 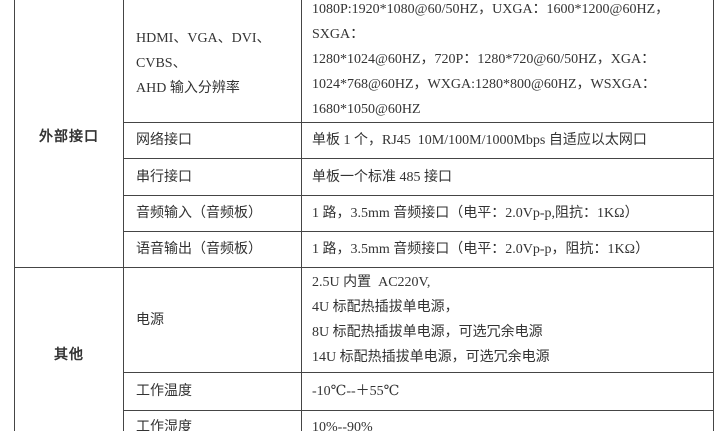 I want to click on param-line: 语音输出（音频板）, so click(x=199, y=249).